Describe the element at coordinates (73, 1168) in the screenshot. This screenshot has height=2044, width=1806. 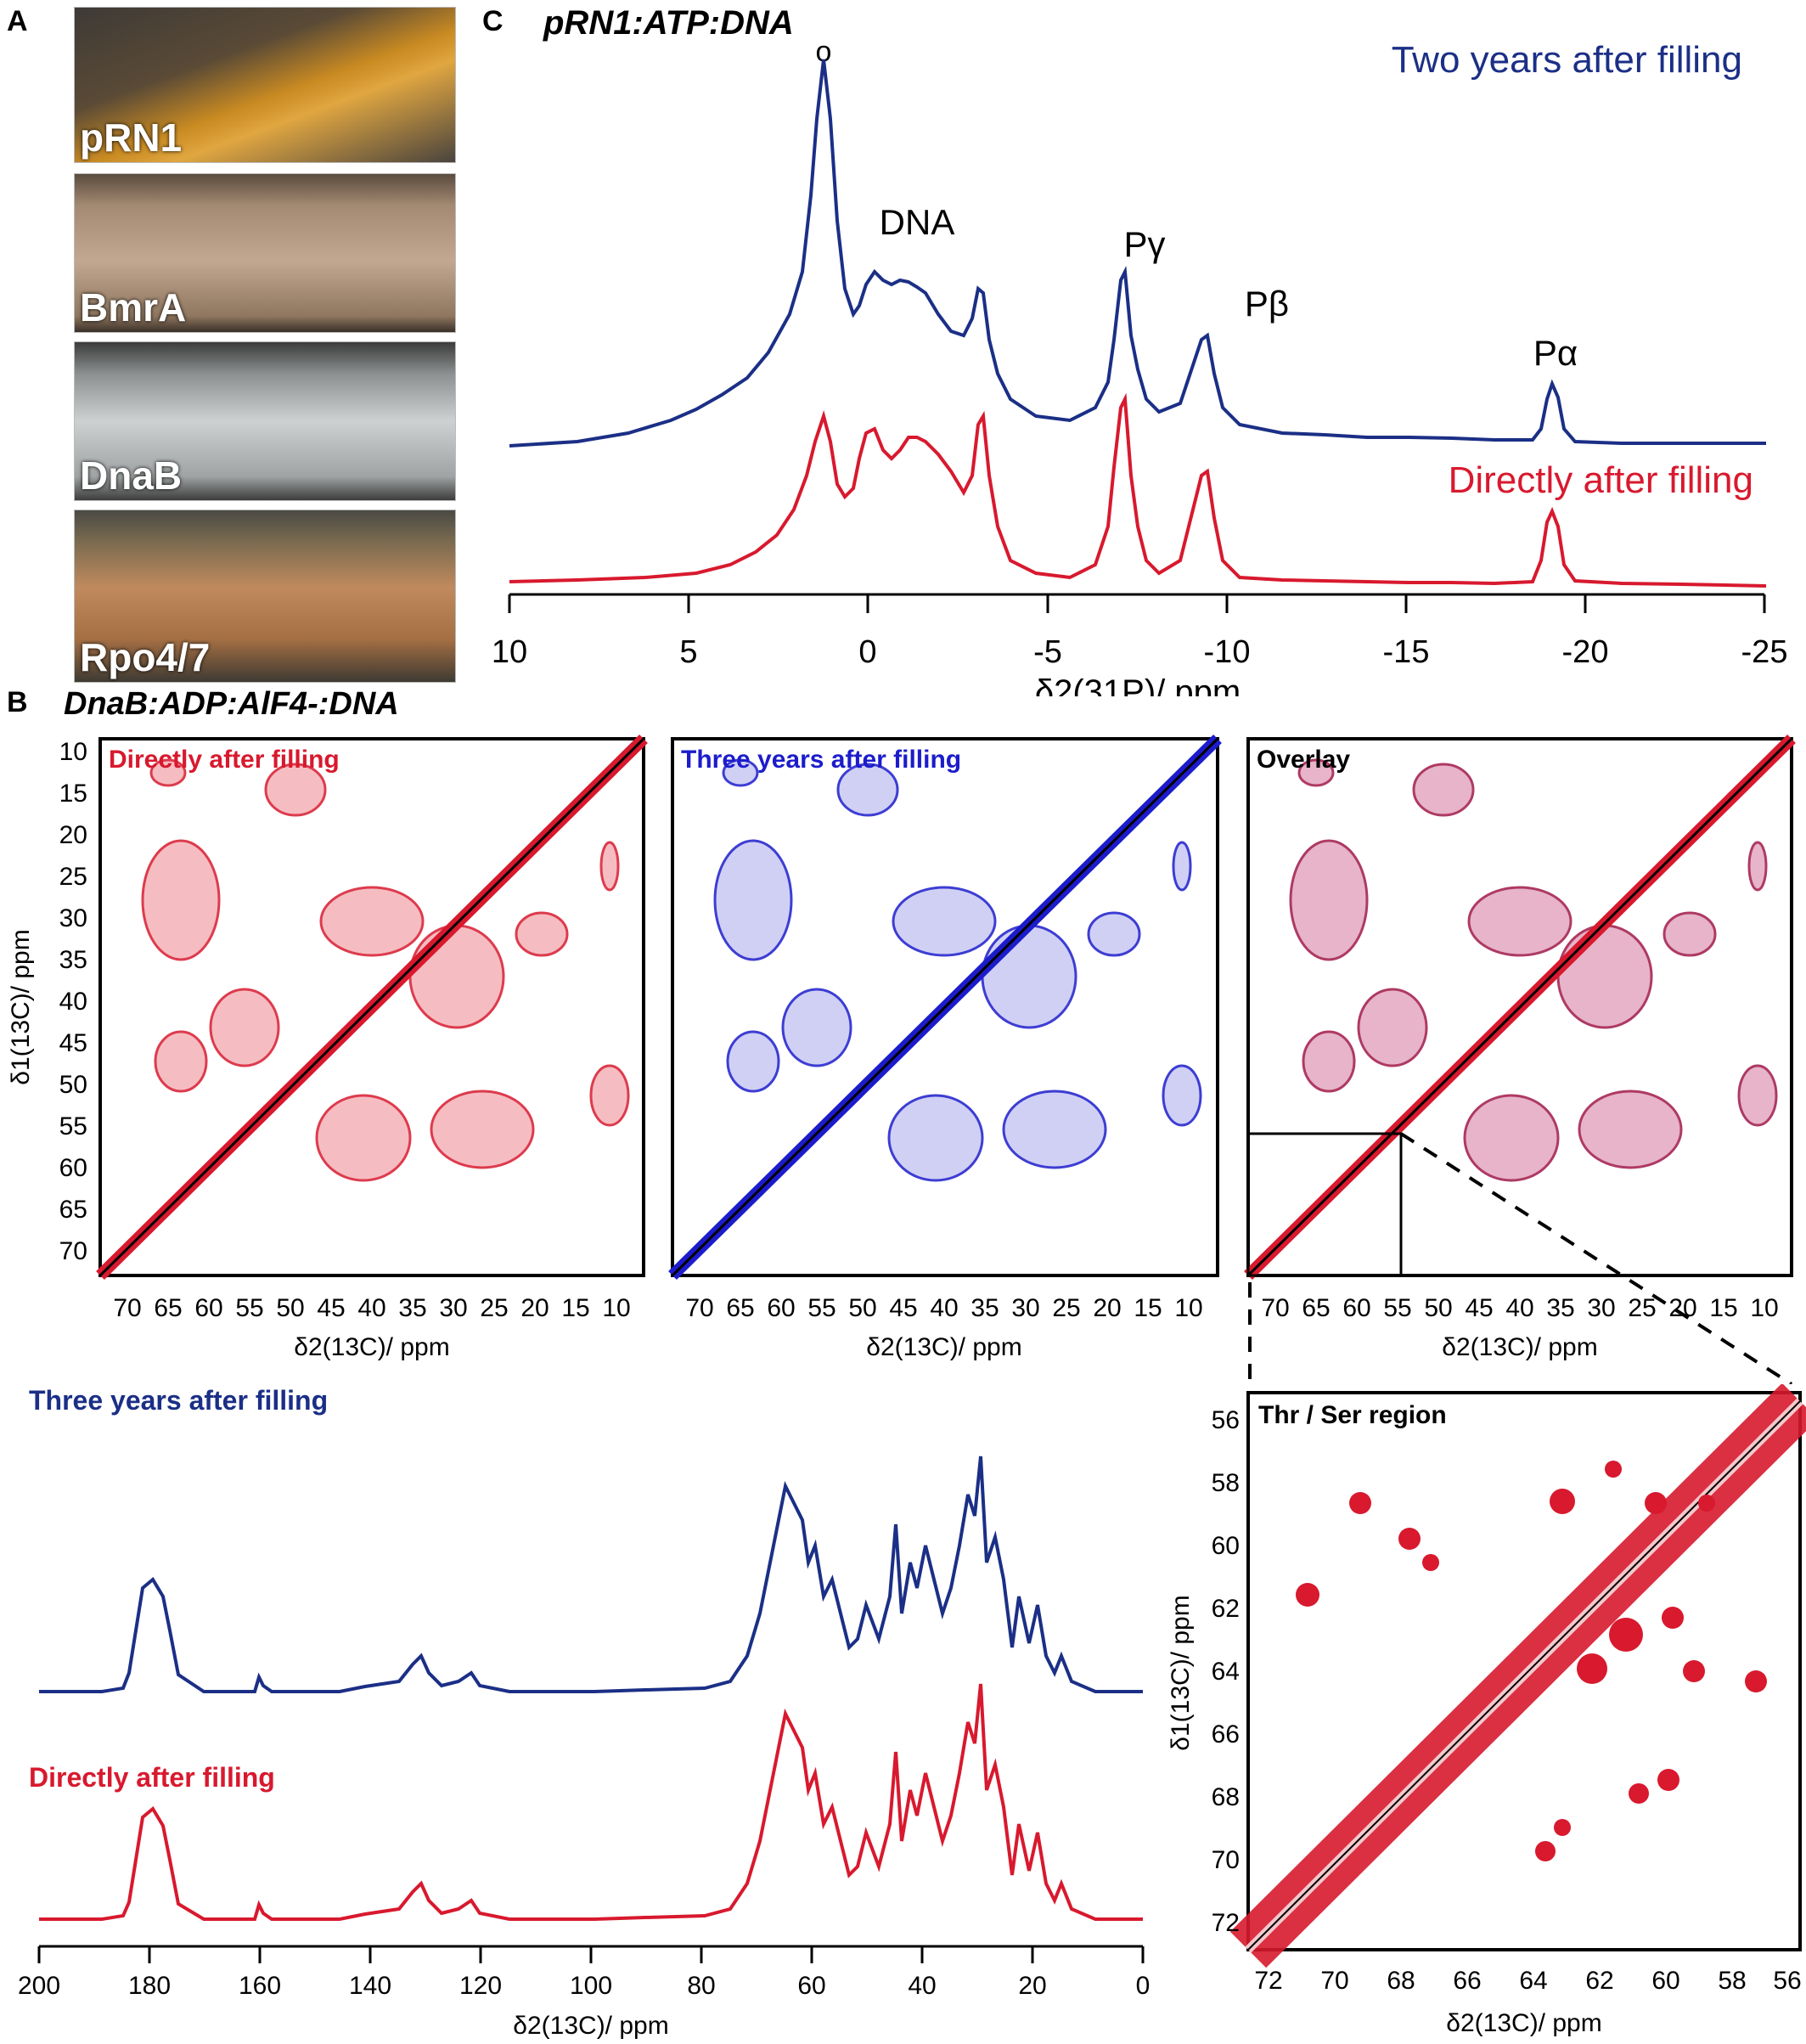
I see `ytick-10: 60` at that location.